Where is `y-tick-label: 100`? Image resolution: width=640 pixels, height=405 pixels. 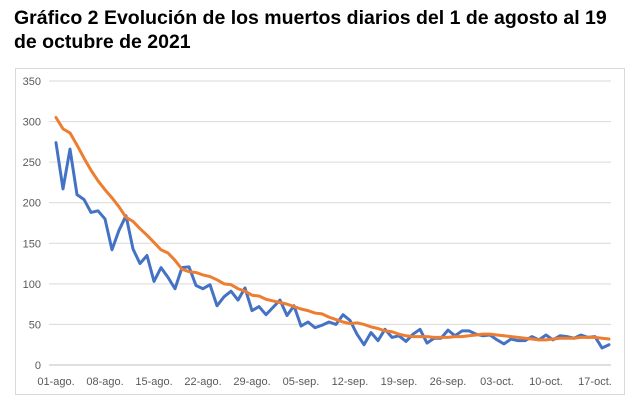
y-tick-label: 100 is located at coordinates (32, 285).